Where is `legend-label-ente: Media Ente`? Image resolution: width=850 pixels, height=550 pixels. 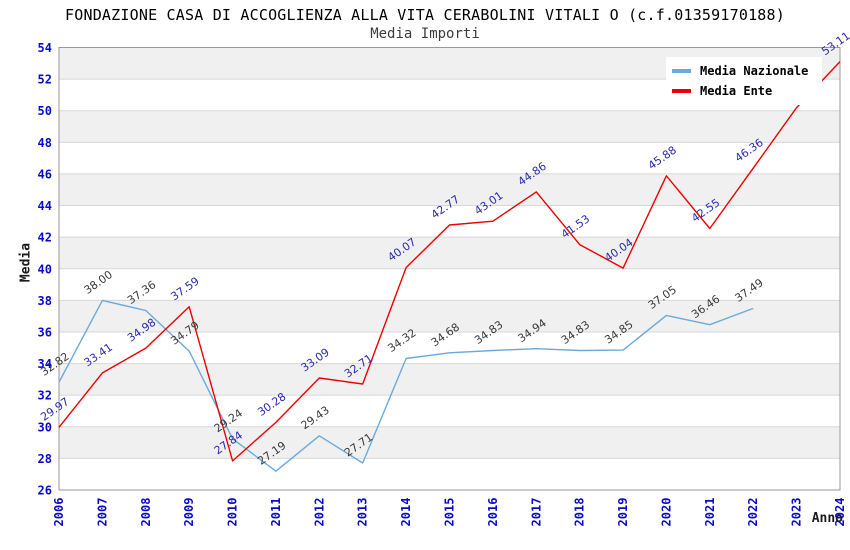 legend-label-ente: Media Ente is located at coordinates (736, 91).